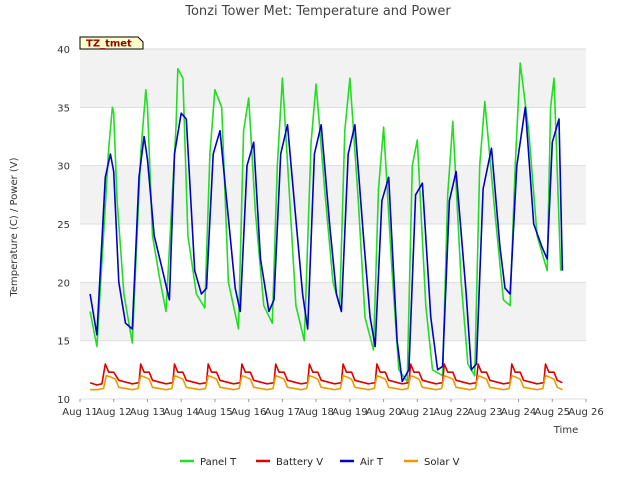 The image size is (640, 484). What do you see at coordinates (79, 412) in the screenshot?
I see `x-tick-label: Aug 11` at bounding box center [79, 412].